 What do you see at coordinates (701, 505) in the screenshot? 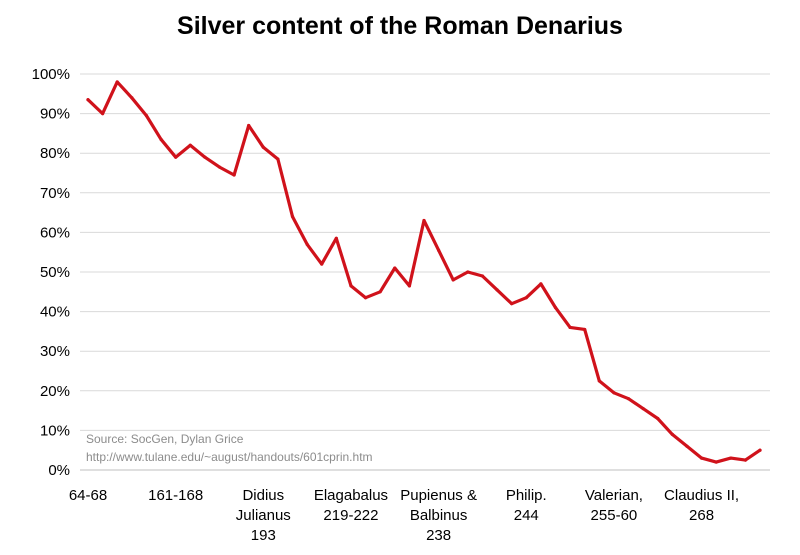
I see `x-tick-label: Claudius II, 268` at bounding box center [701, 505].